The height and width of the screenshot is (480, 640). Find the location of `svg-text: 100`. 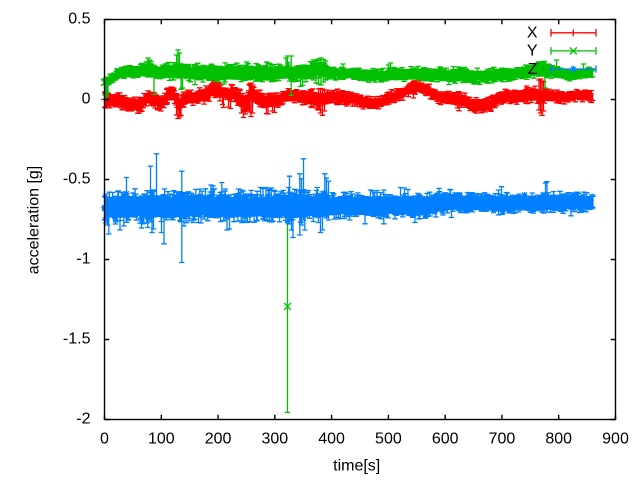

svg-text: 100 is located at coordinates (161, 439).